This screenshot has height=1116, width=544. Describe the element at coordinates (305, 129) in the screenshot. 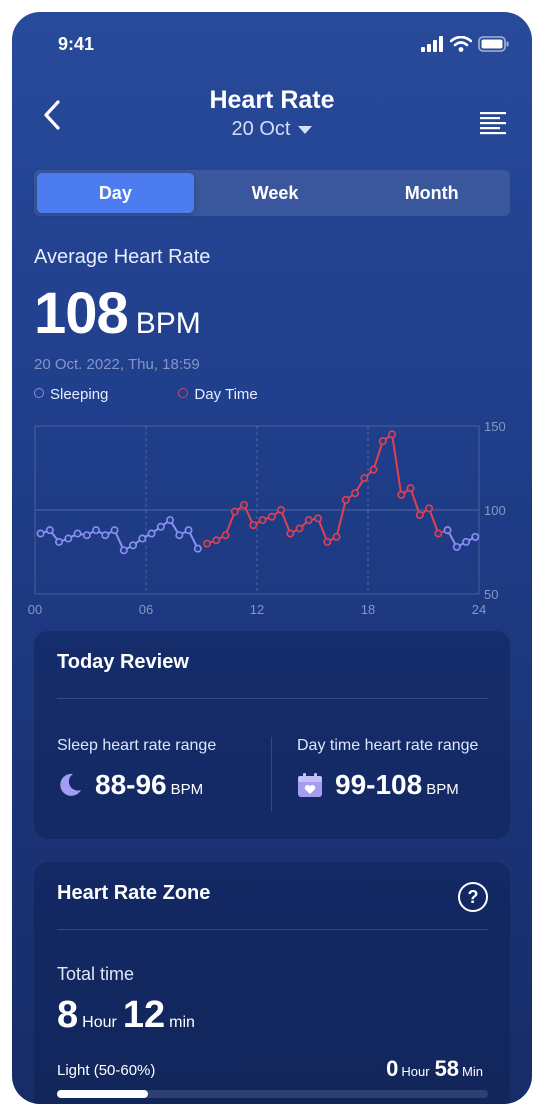

I see `caret-down-icon` at that location.